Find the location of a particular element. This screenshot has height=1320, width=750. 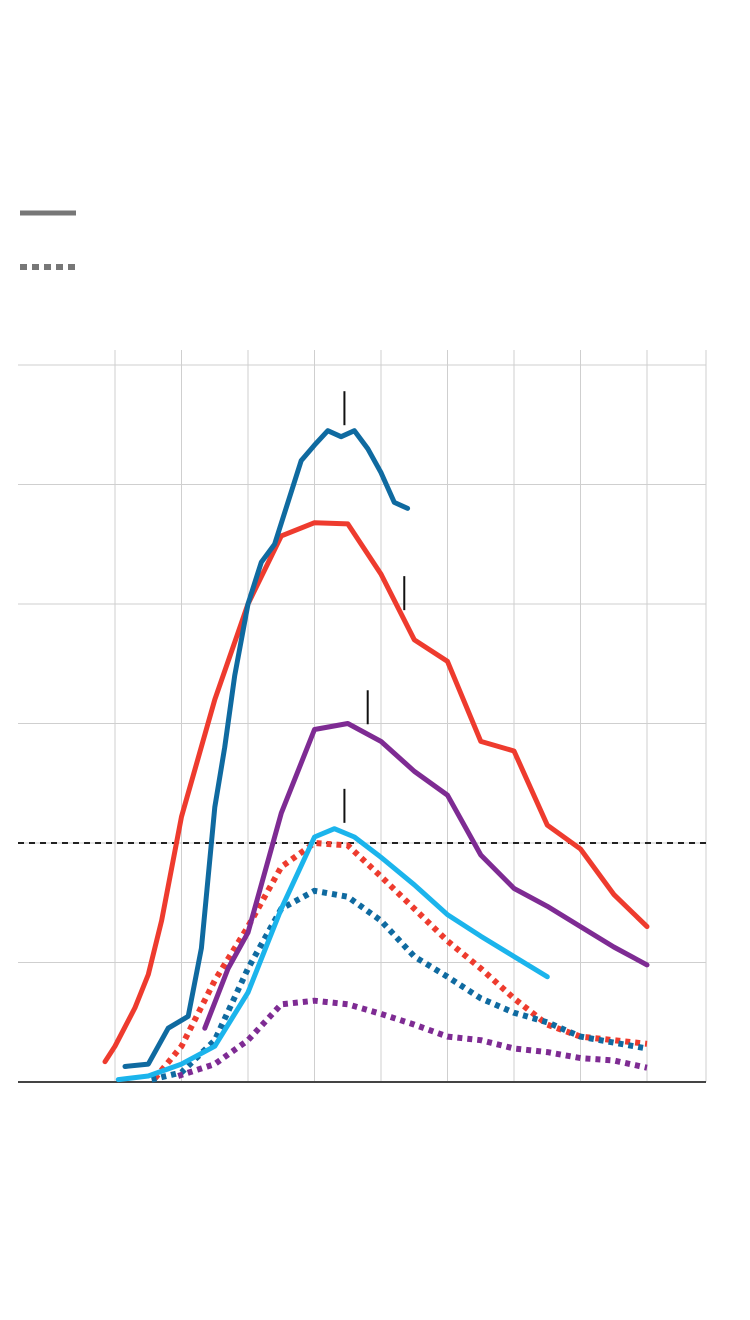

series-line-red-dotted is located at coordinates (400, 960).